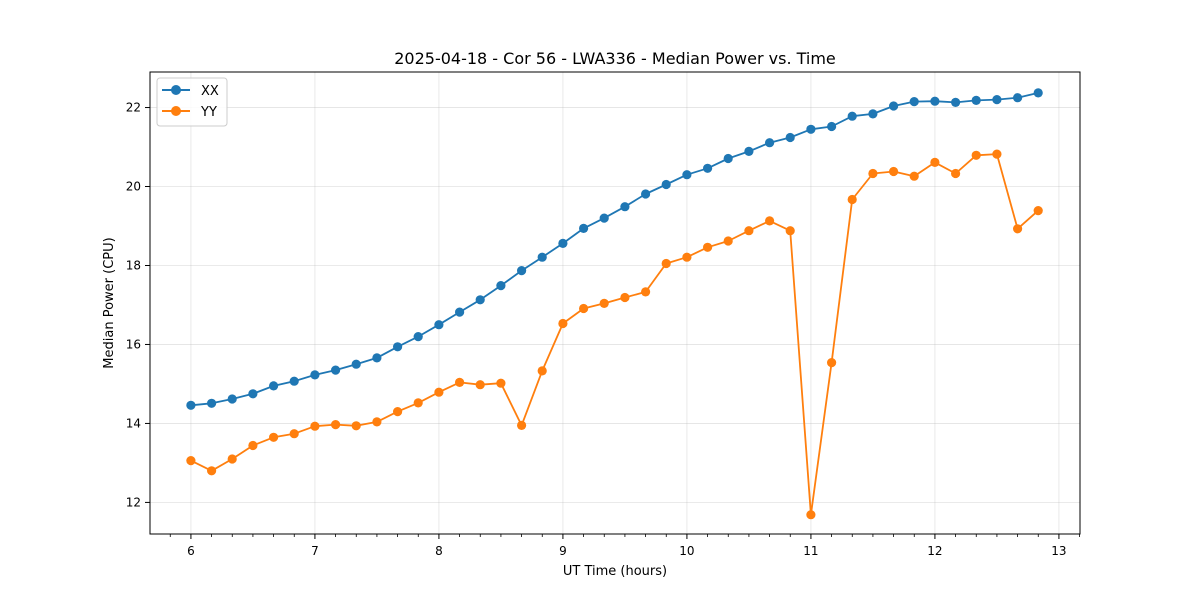 This screenshot has height=604, width=1200. Describe the element at coordinates (615, 571) in the screenshot. I see `x-axis-label: UT Time (hours)` at that location.